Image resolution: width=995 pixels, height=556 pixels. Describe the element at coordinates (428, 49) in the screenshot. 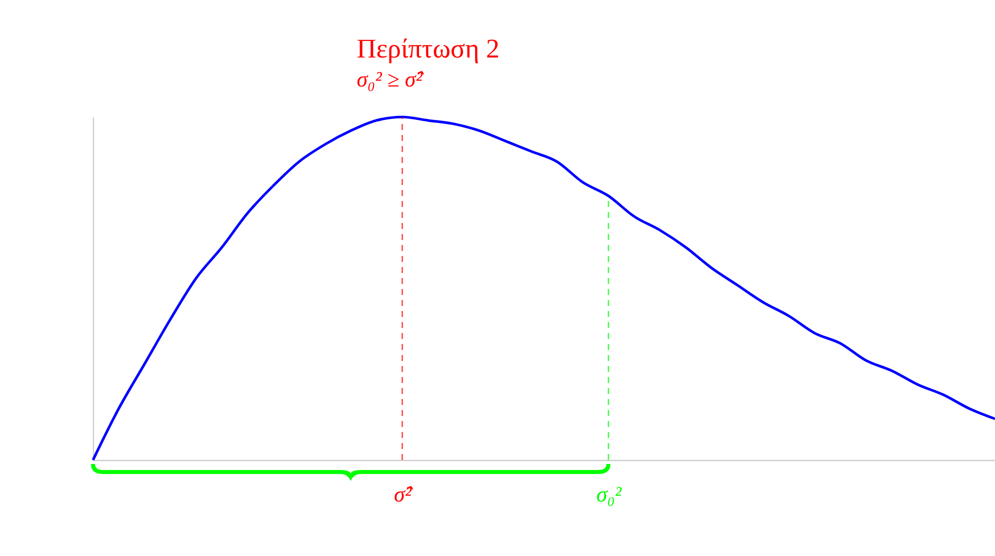

I see `chart-title: Περίπτωση 2` at that location.